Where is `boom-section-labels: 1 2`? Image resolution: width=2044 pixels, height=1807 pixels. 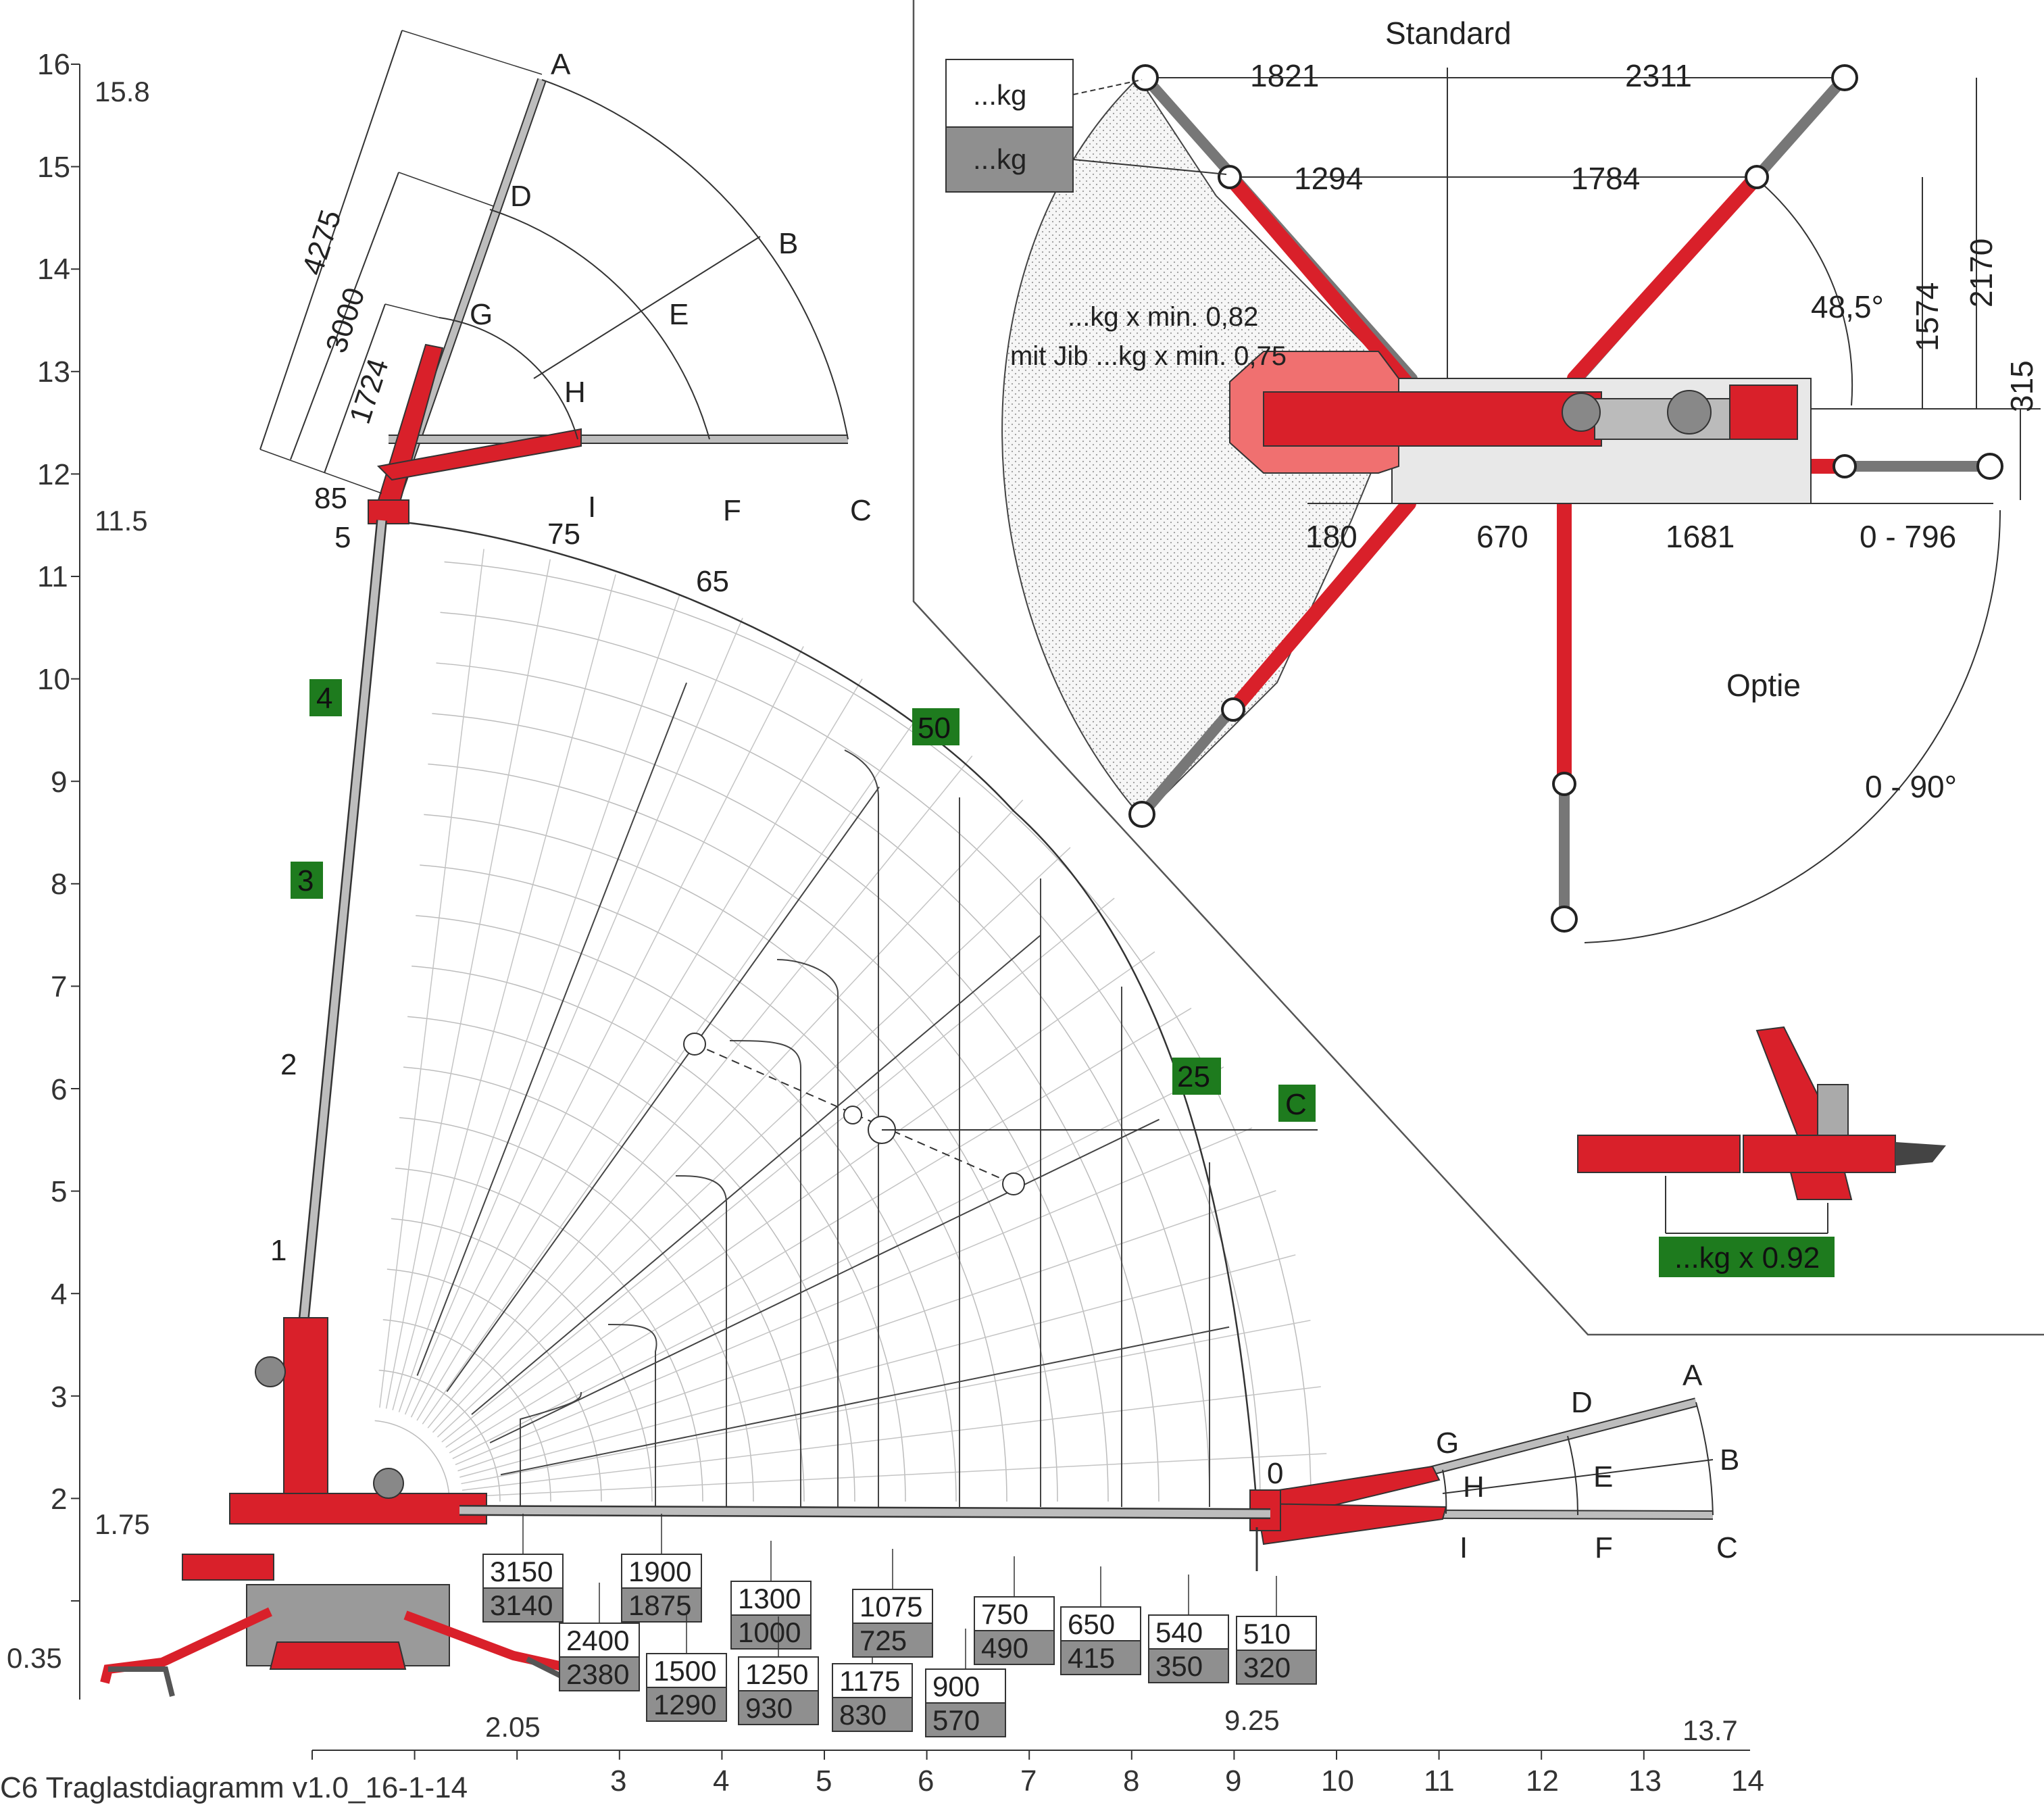 boom-section-labels: 1 2 is located at coordinates (283, 1158).